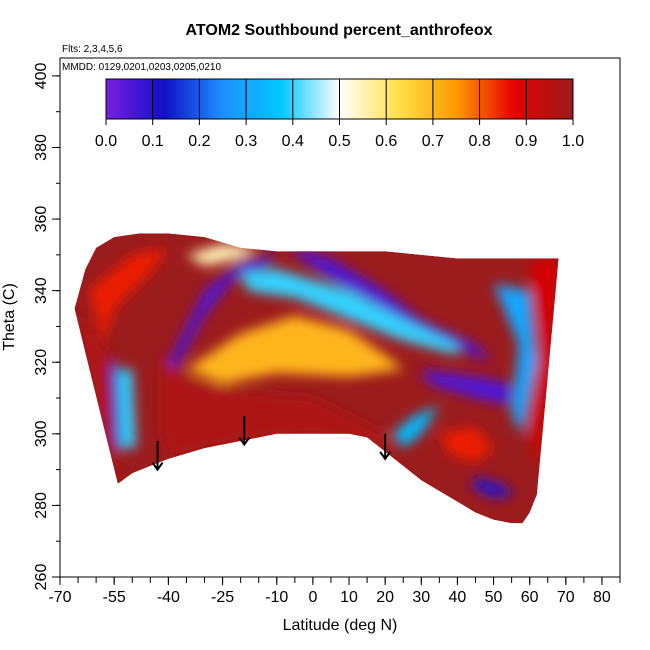 The width and height of the screenshot is (650, 650). Describe the element at coordinates (199, 141) in the screenshot. I see `colorbar-tick-label: 0.2` at that location.